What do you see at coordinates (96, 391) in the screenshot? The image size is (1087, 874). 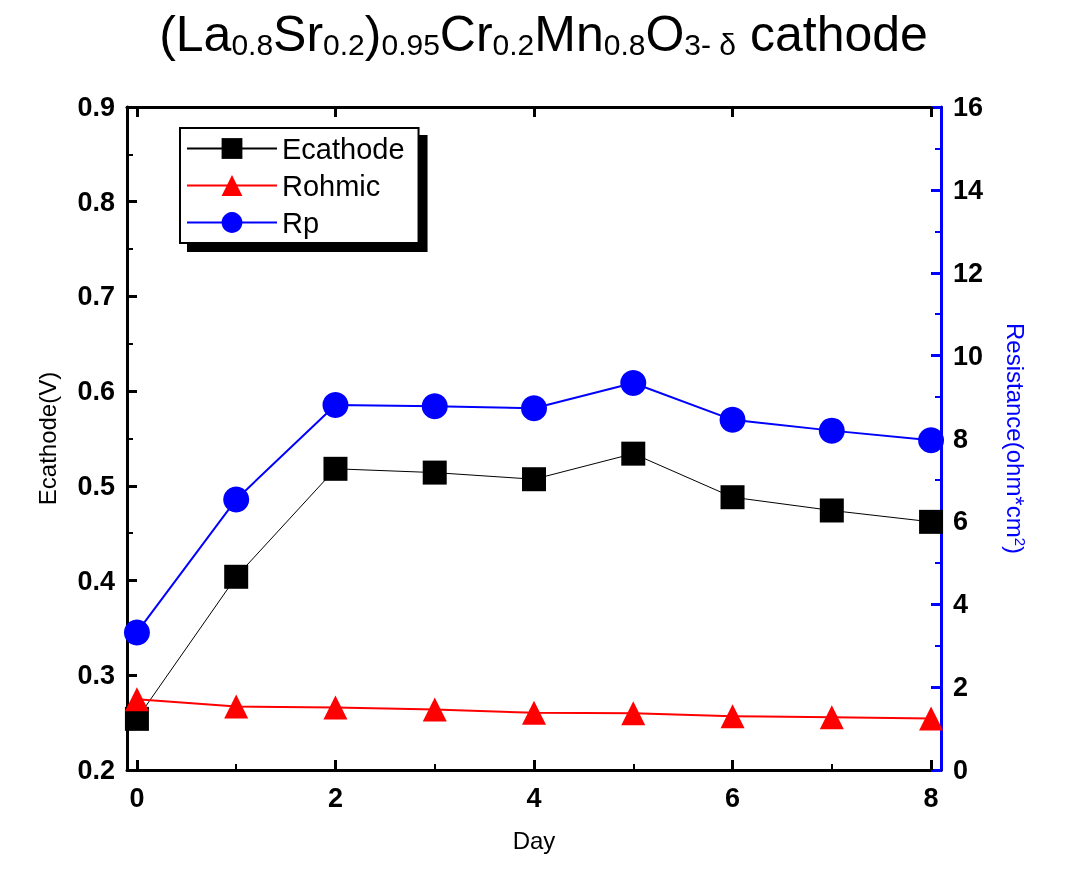 I see `y-tick-label: 0.6` at bounding box center [96, 391].